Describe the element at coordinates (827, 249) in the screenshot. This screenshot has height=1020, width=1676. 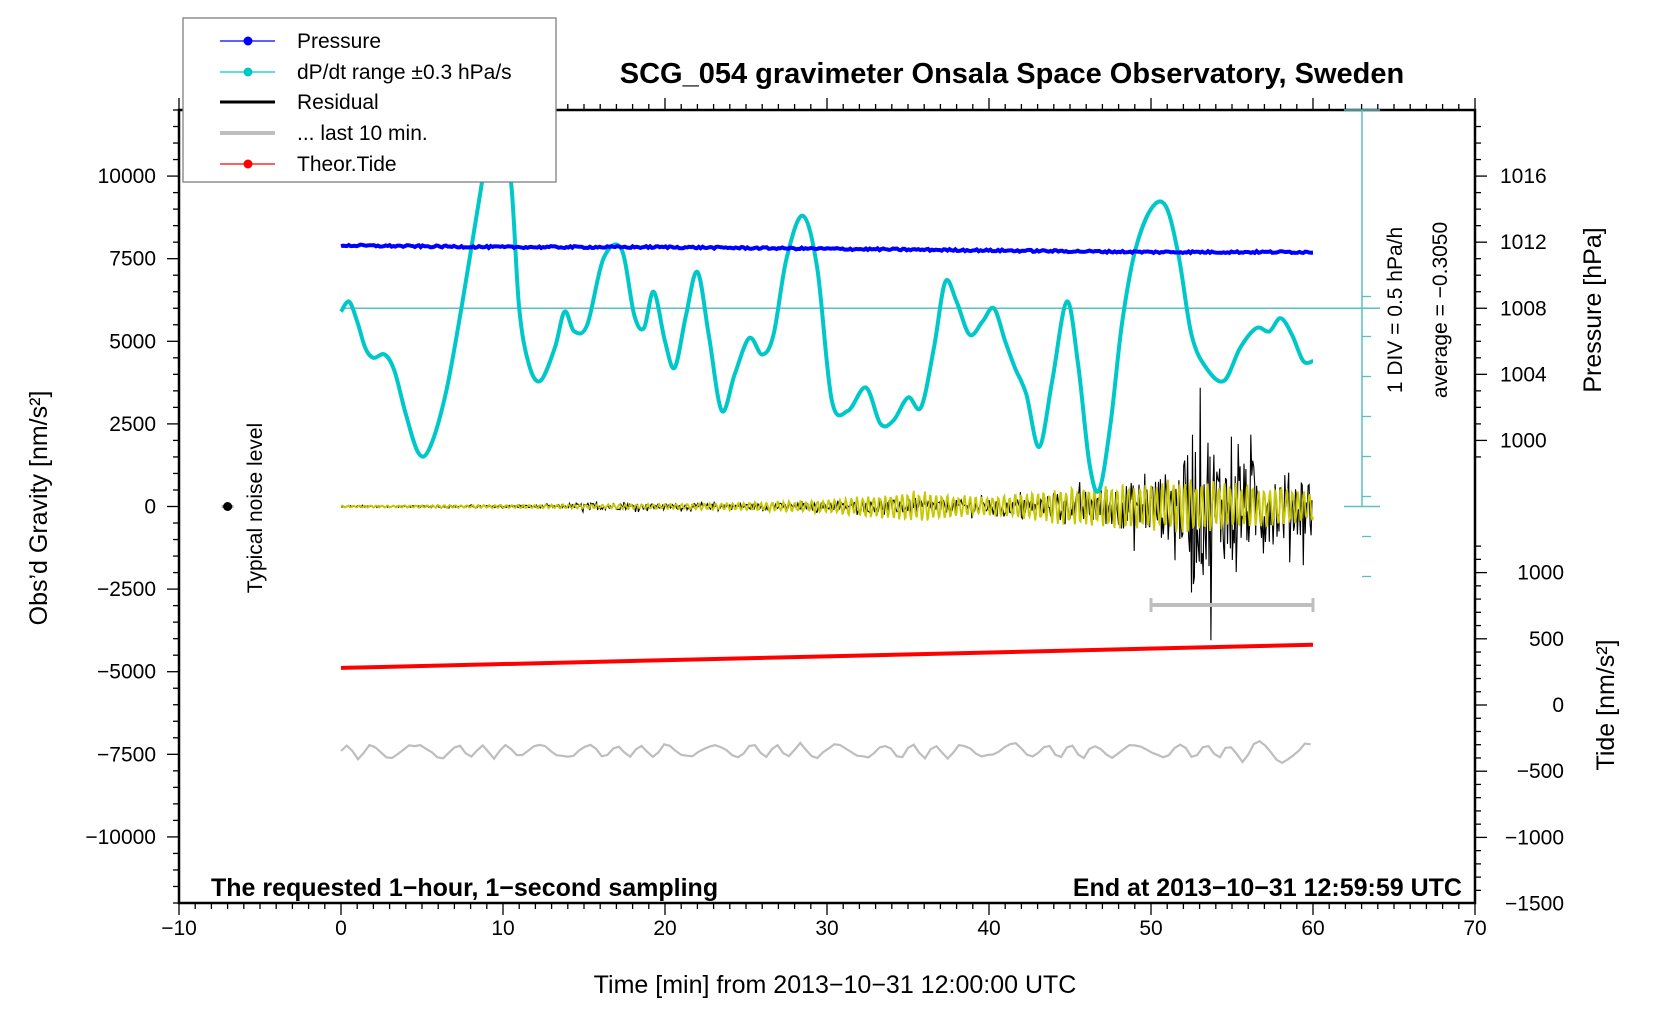
I see `series-pressure` at that location.